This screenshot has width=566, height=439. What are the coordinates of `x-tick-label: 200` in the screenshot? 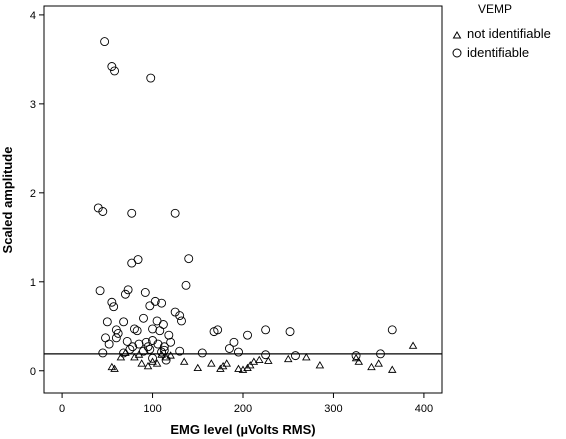 It's located at (243, 409).